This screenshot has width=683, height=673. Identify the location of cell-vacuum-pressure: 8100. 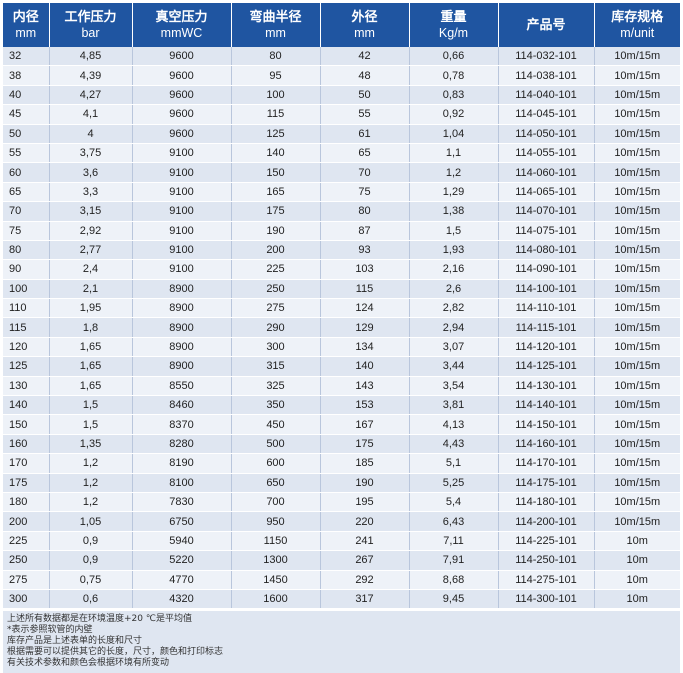
(182, 483).